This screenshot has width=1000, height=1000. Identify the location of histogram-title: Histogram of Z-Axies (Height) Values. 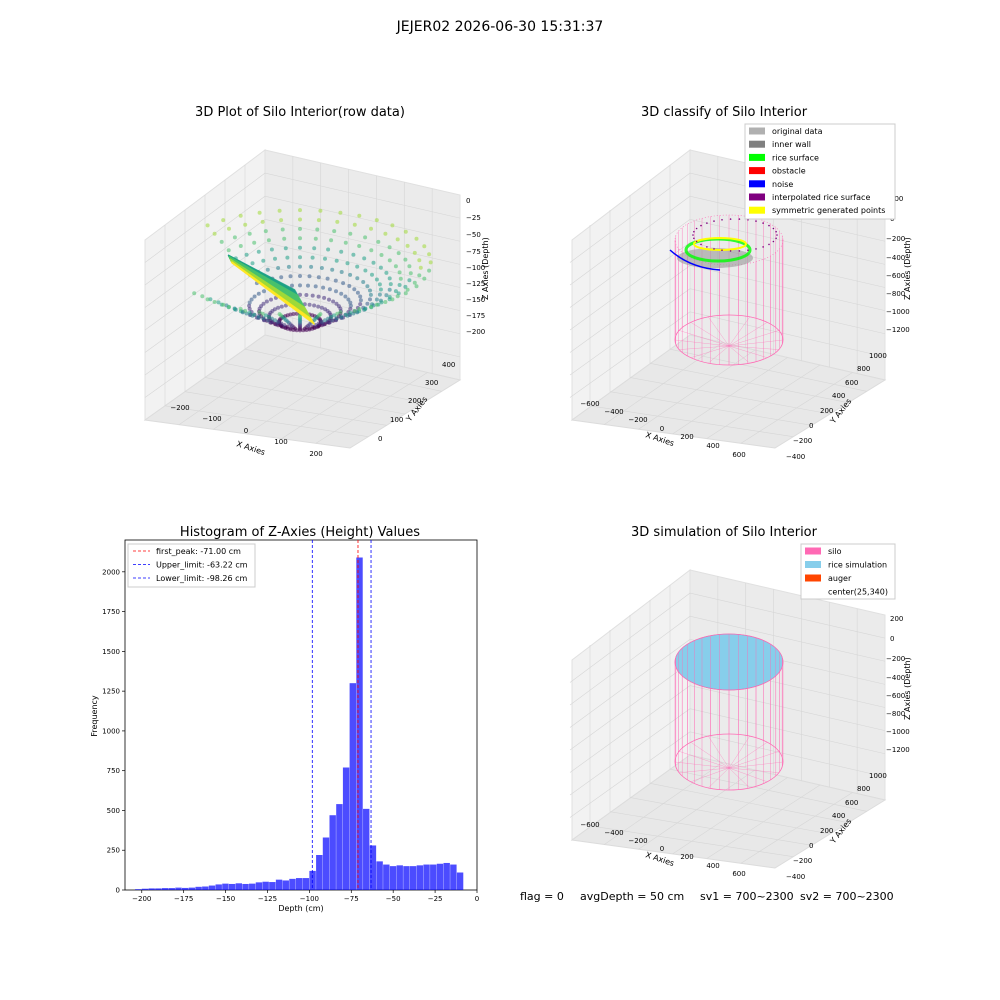
(300, 532).